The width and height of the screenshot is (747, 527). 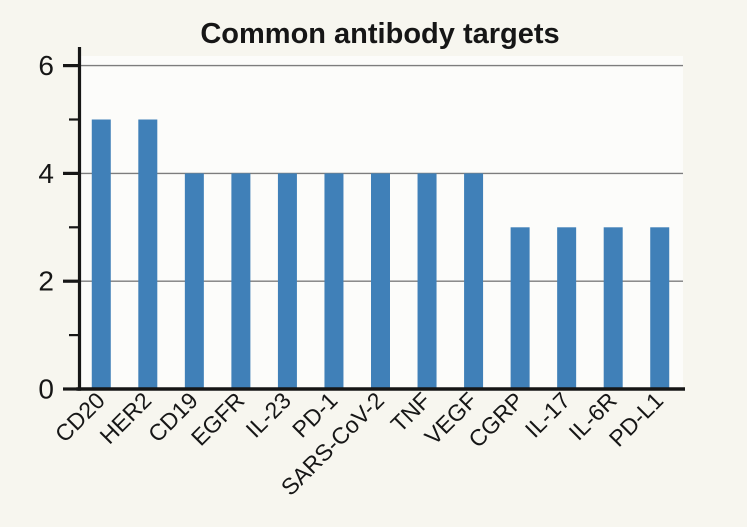 I want to click on y-tick-label-0: 0, so click(x=46, y=389).